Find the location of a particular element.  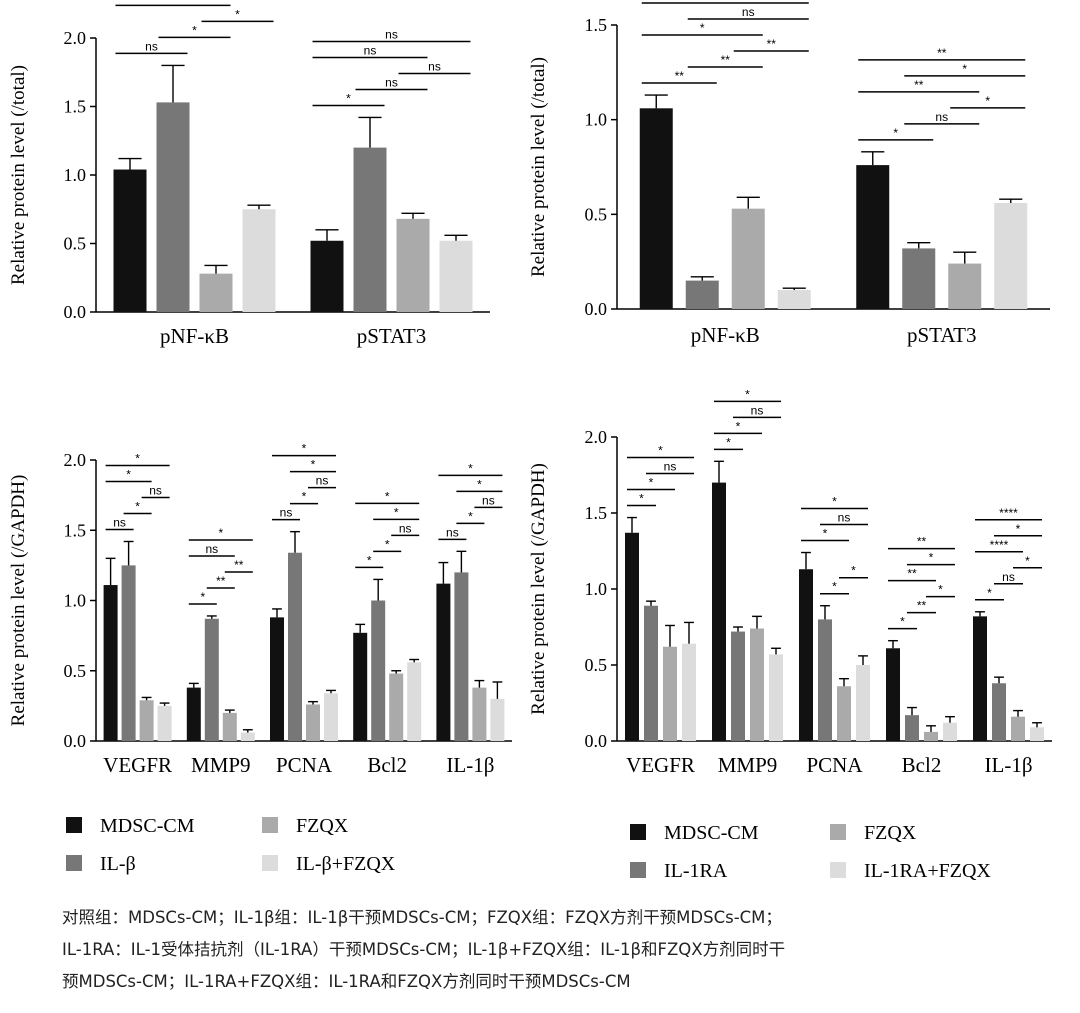

legend-2: MDSC-CM IL-1RA FZQX IL-1RA+FZQX is located at coordinates (810, 852).